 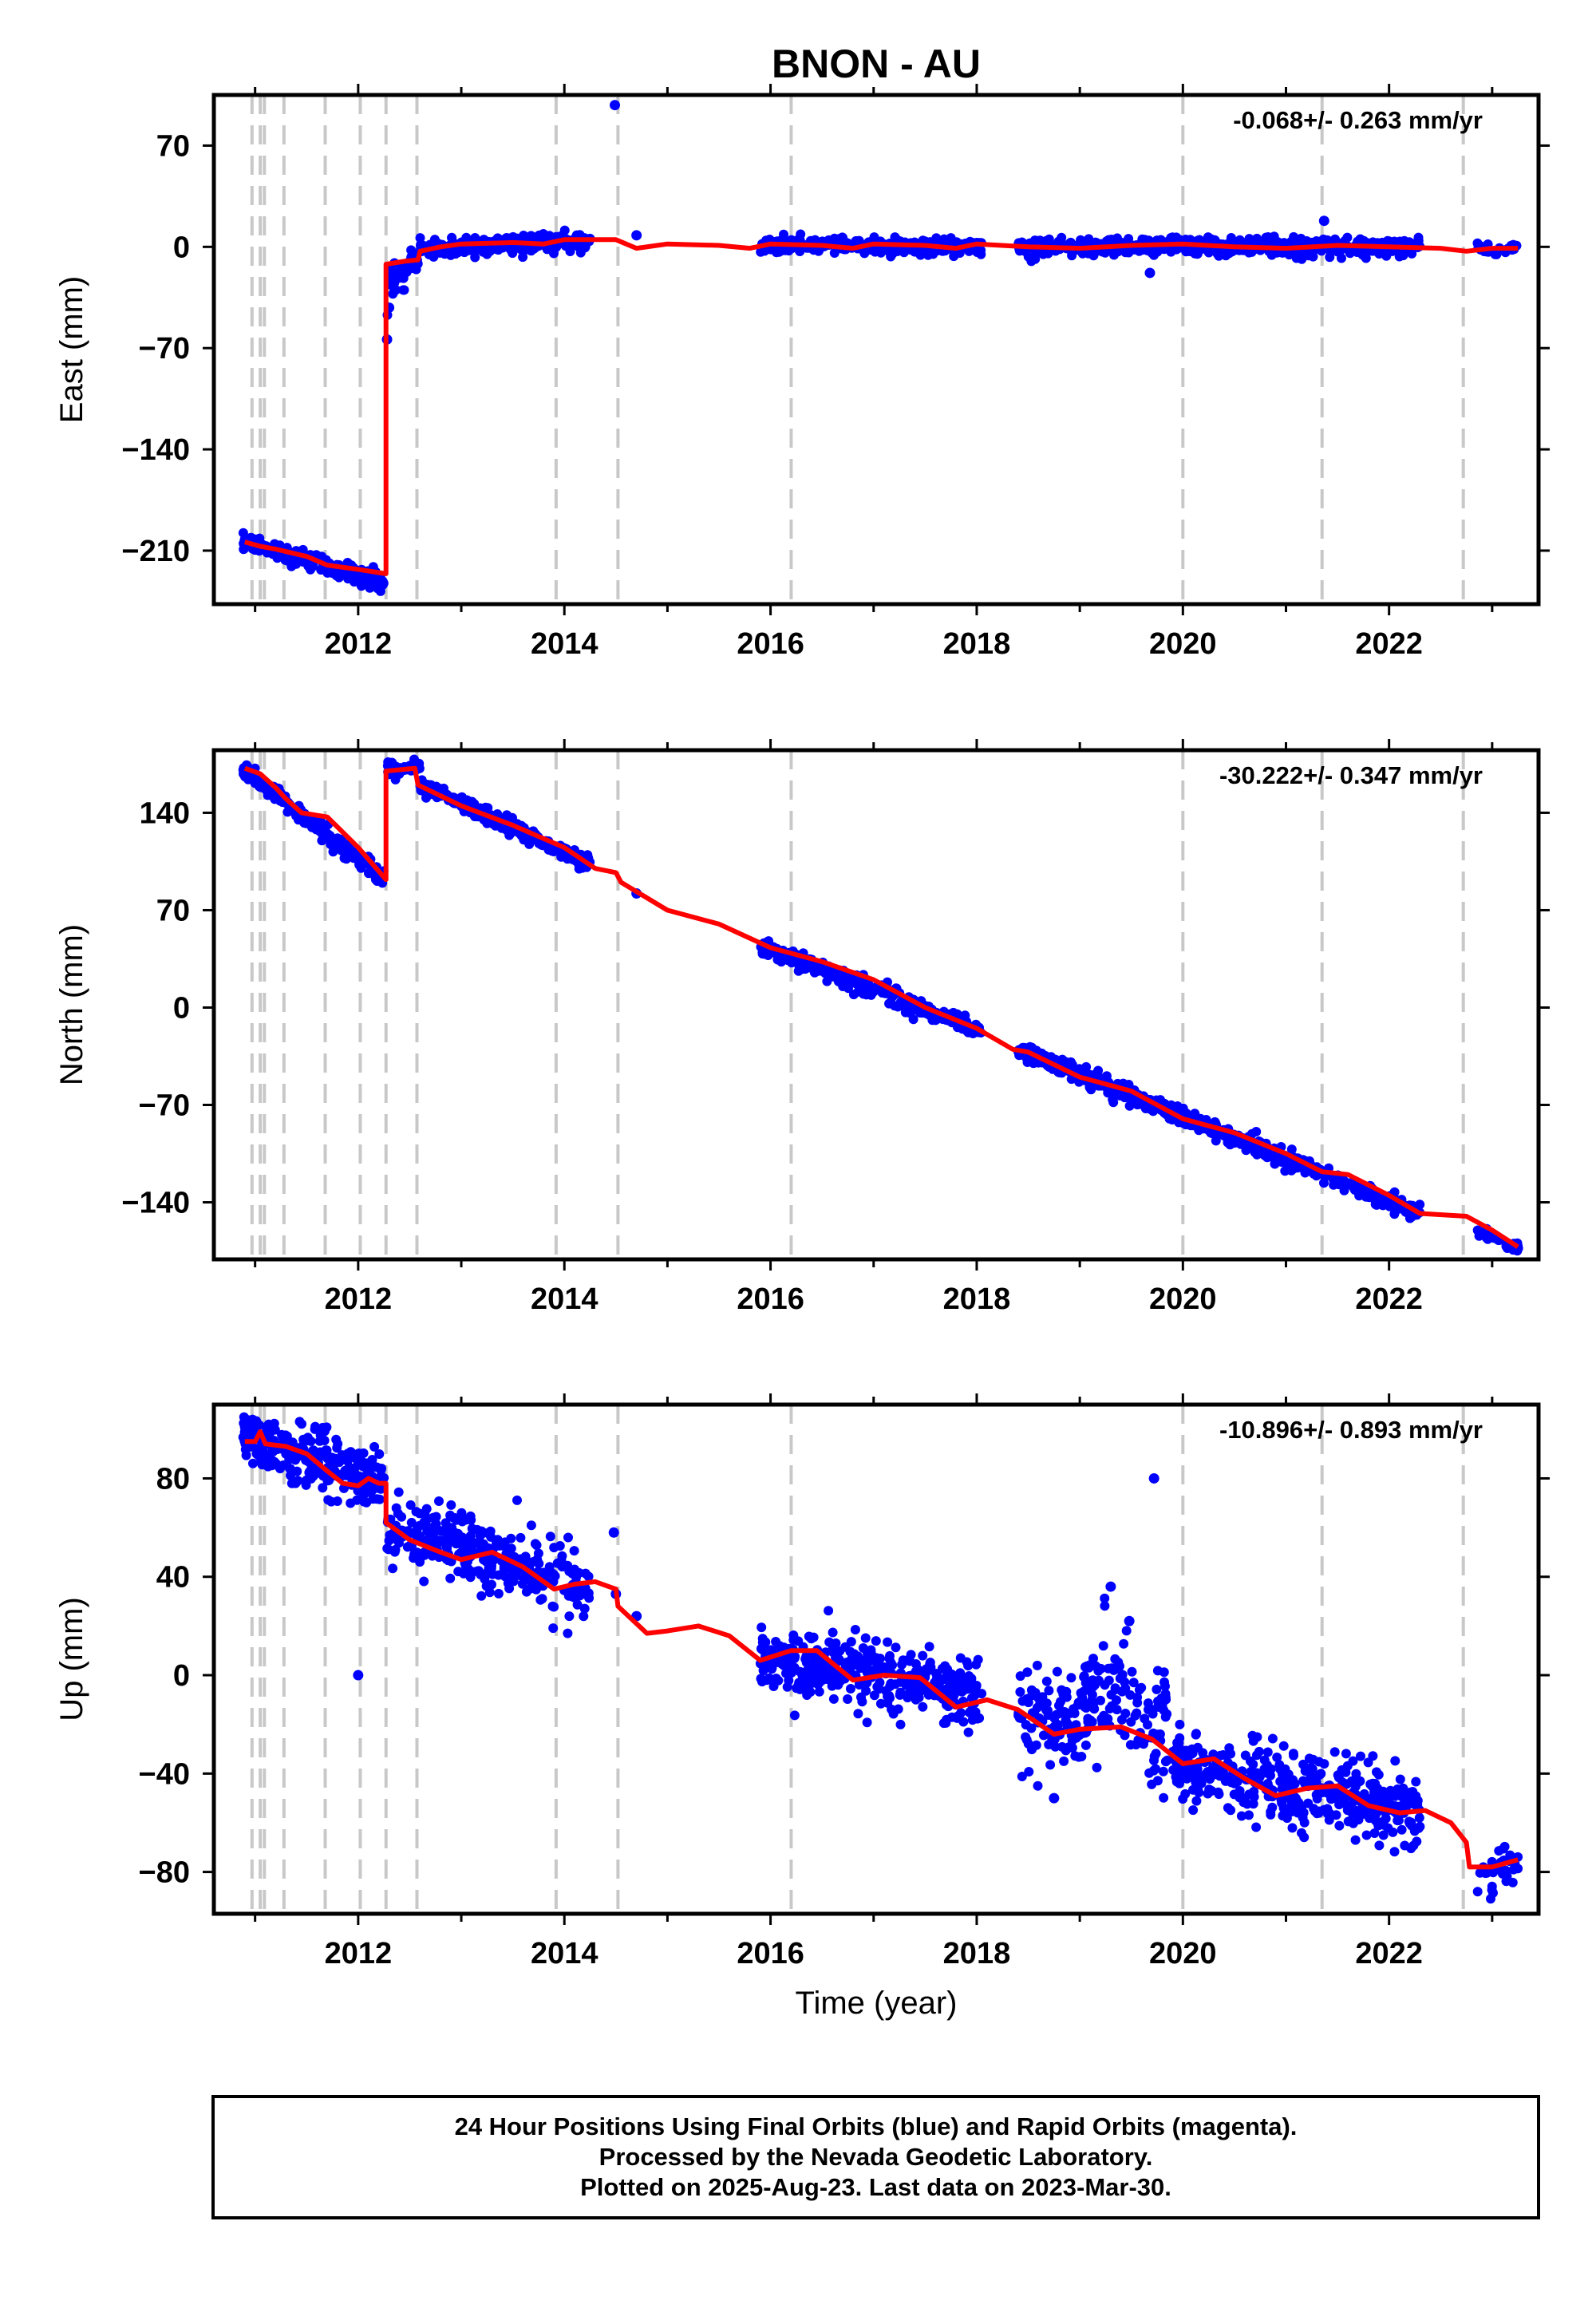 I want to click on east-rate-label: -0.068+/- 0.263 mm/yr, so click(x=1358, y=120).